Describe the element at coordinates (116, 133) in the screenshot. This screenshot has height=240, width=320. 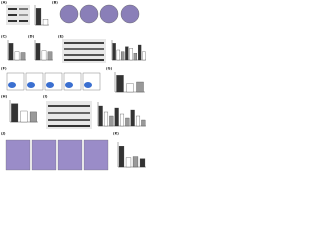
I see `panel-label: (K)` at that location.